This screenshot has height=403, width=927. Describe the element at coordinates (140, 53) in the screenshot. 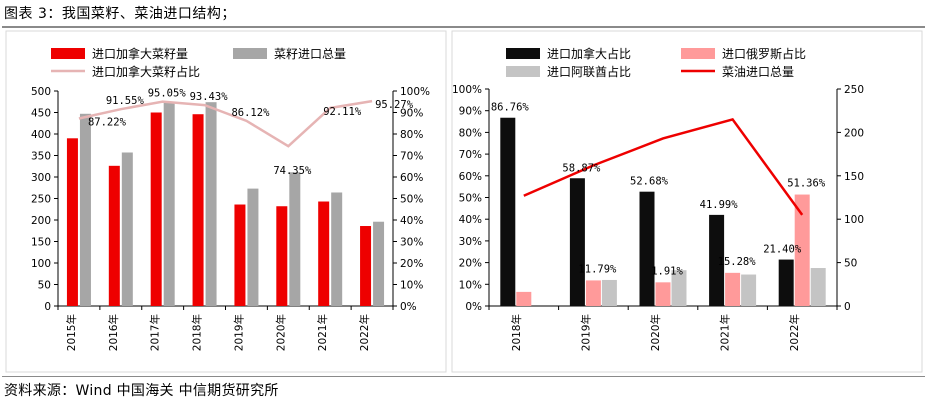

I see `chart1-legend-label: 进口加拿大菜籽量` at that location.